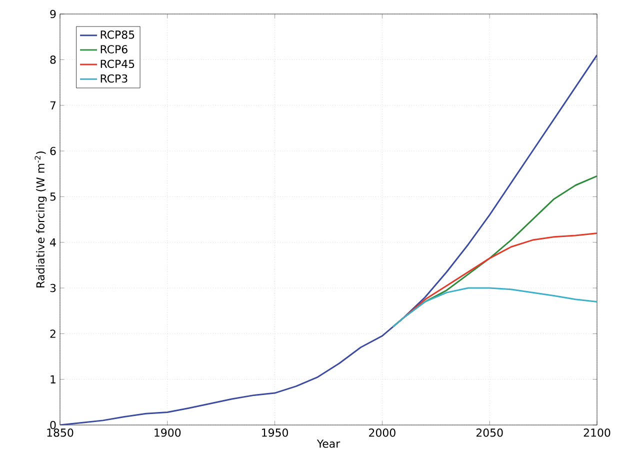 The height and width of the screenshot is (465, 626). I want to click on y-tick-label: 3, so click(53, 288).